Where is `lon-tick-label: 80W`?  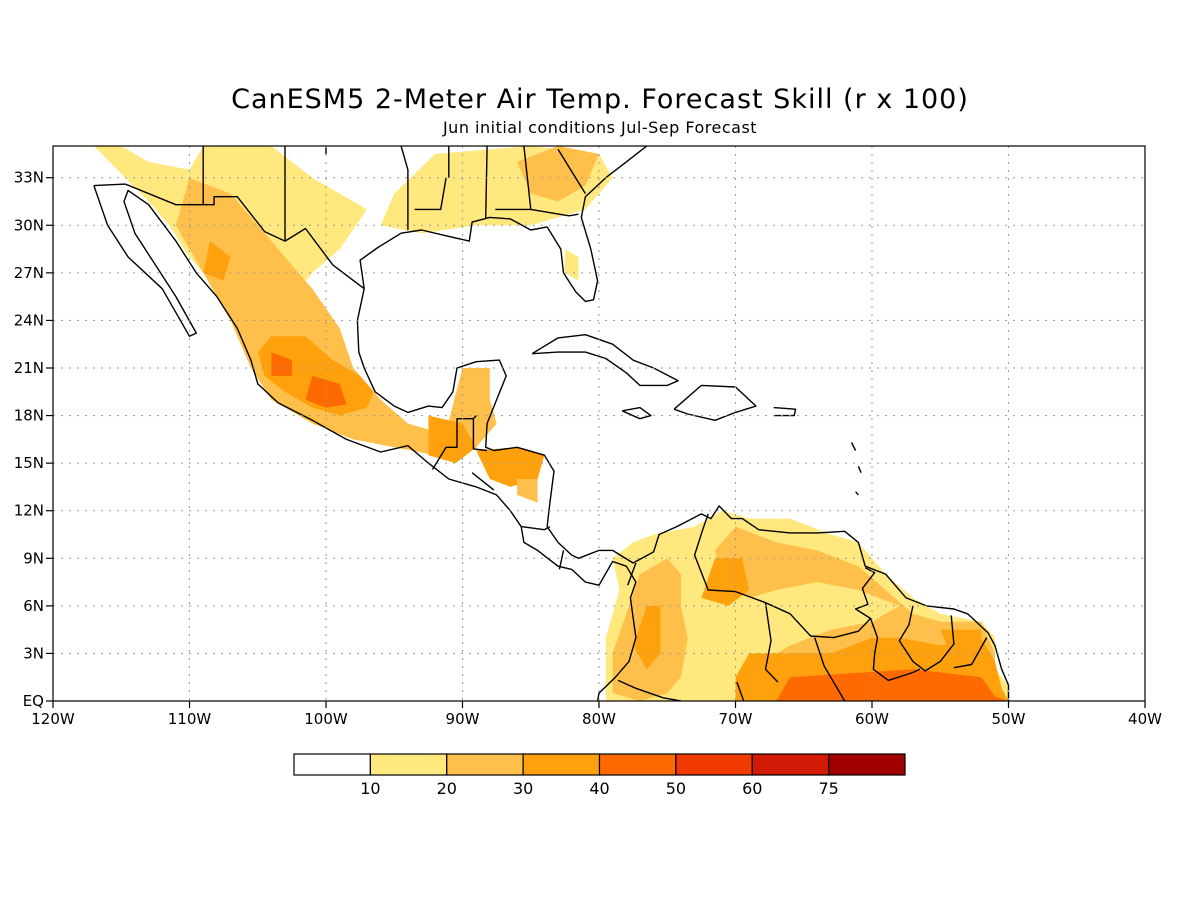
lon-tick-label: 80W is located at coordinates (599, 719).